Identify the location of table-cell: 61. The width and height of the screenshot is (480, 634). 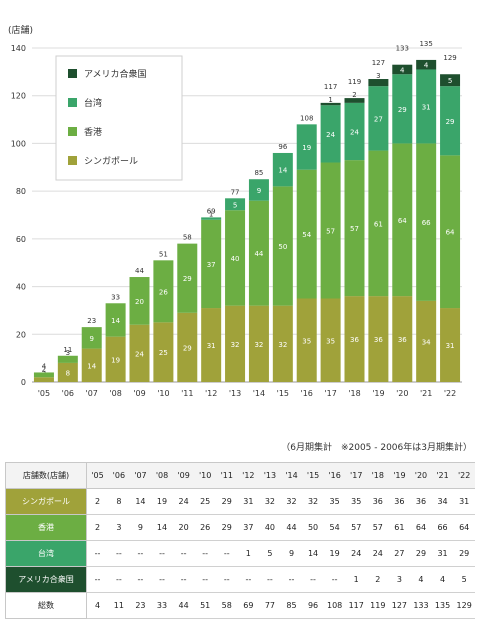
(399, 527).